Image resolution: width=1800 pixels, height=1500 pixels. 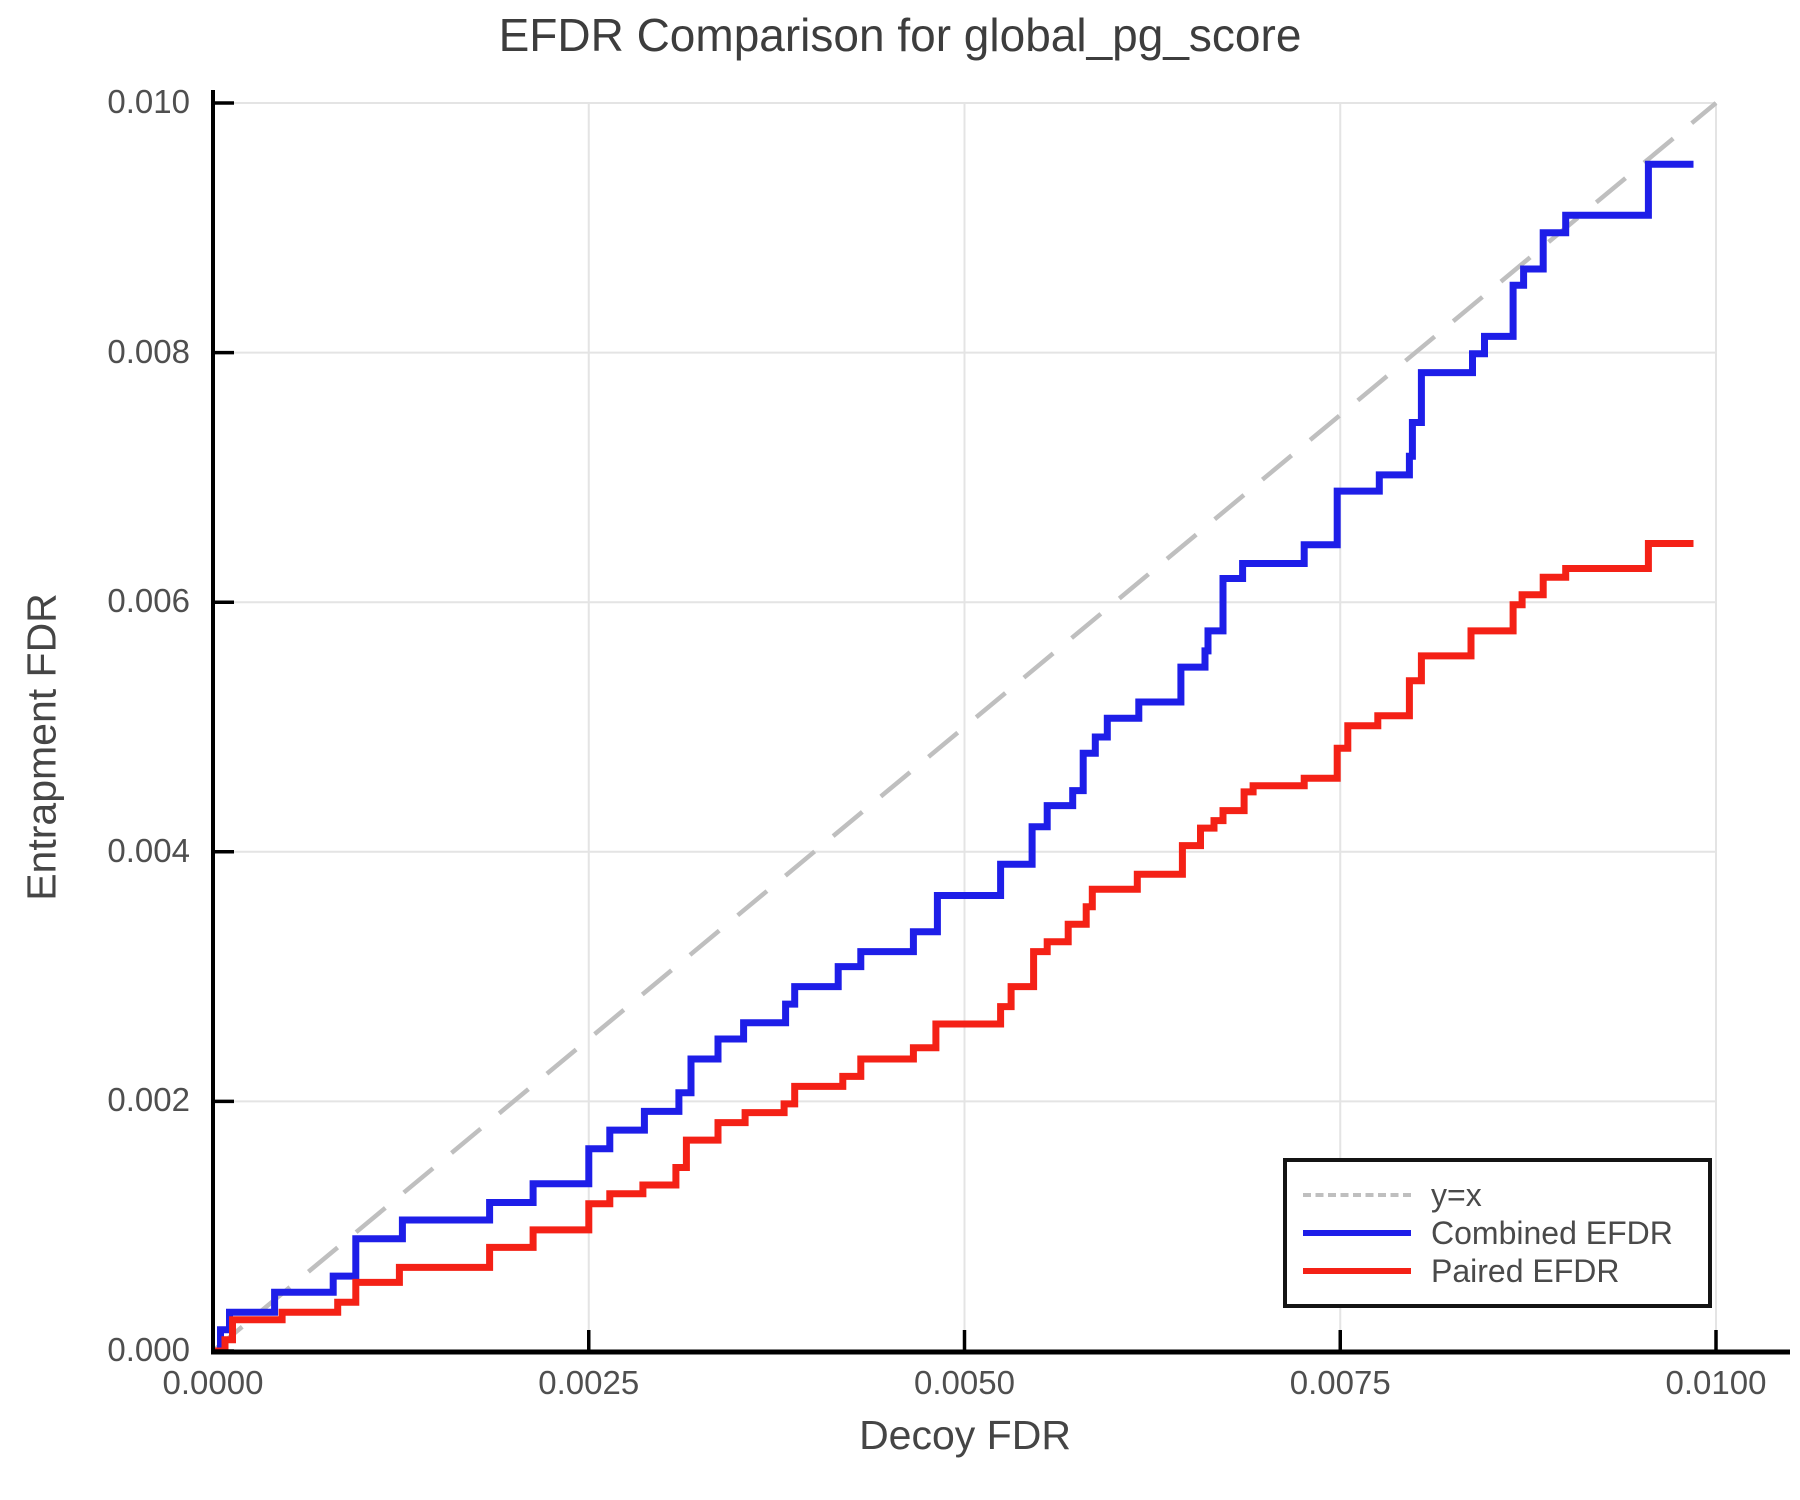 I want to click on x-axis-label: Decoy FDR, so click(x=965, y=1435).